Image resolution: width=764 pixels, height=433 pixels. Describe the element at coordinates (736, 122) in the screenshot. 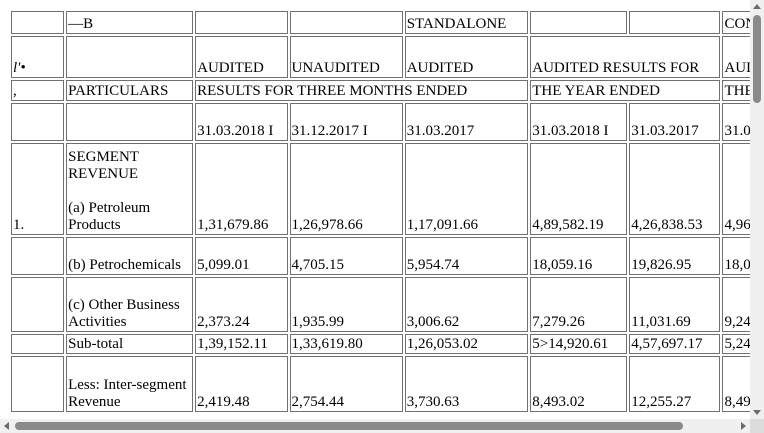

I see `date-col-6: 31.03.2018 1` at that location.